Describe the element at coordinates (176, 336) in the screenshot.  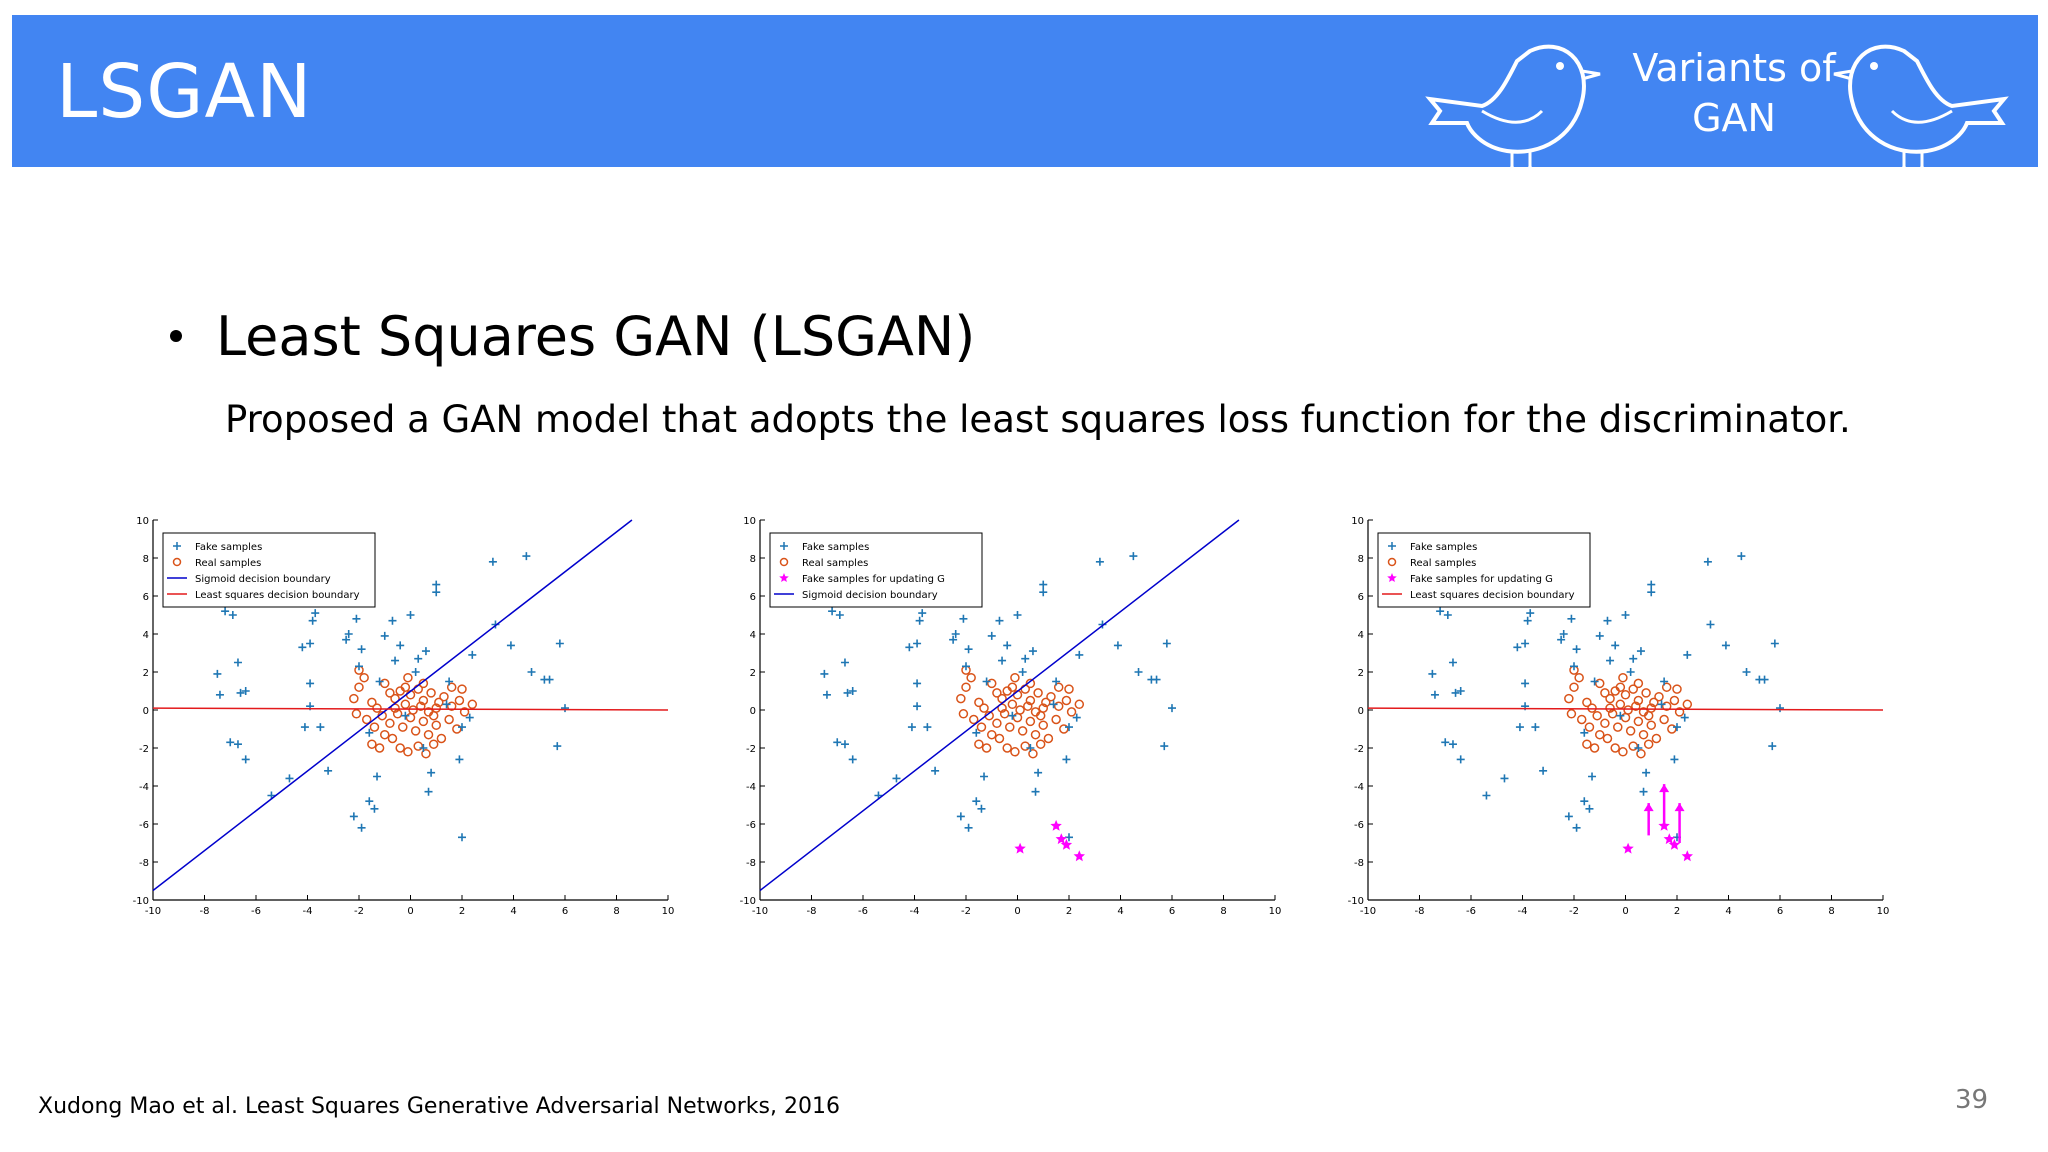
I see `bullet-icon` at that location.